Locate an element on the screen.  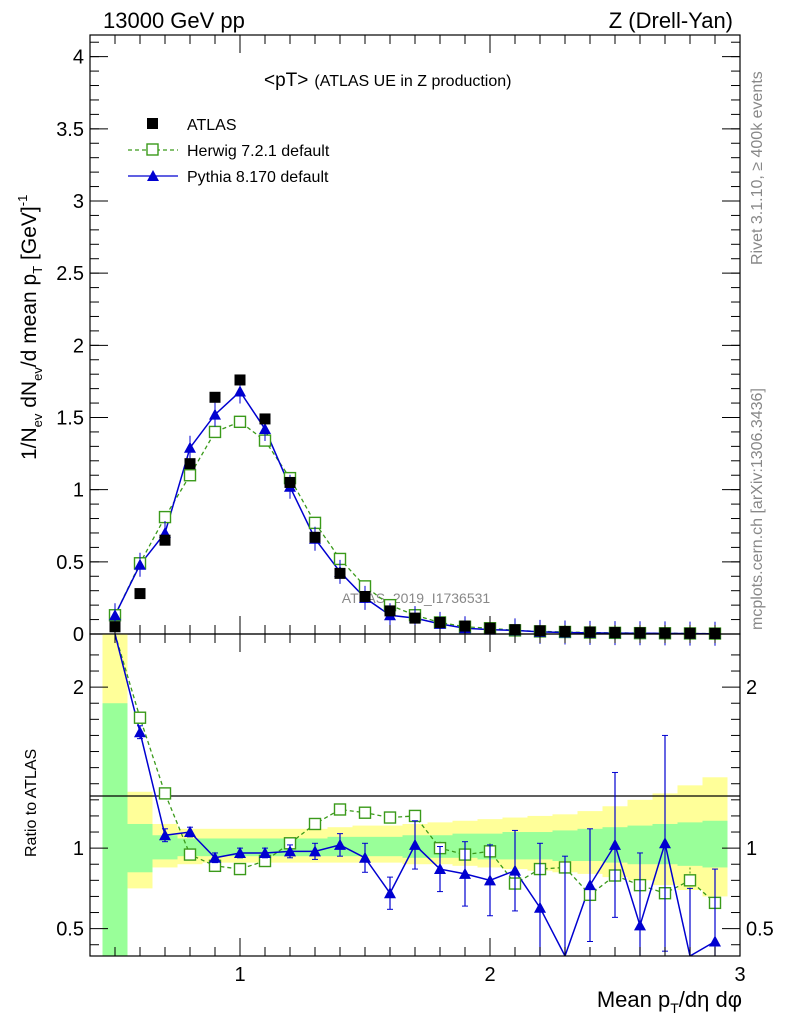
legend-pythia-label: Pythia 8.170 default is located at coordinates (258, 177).